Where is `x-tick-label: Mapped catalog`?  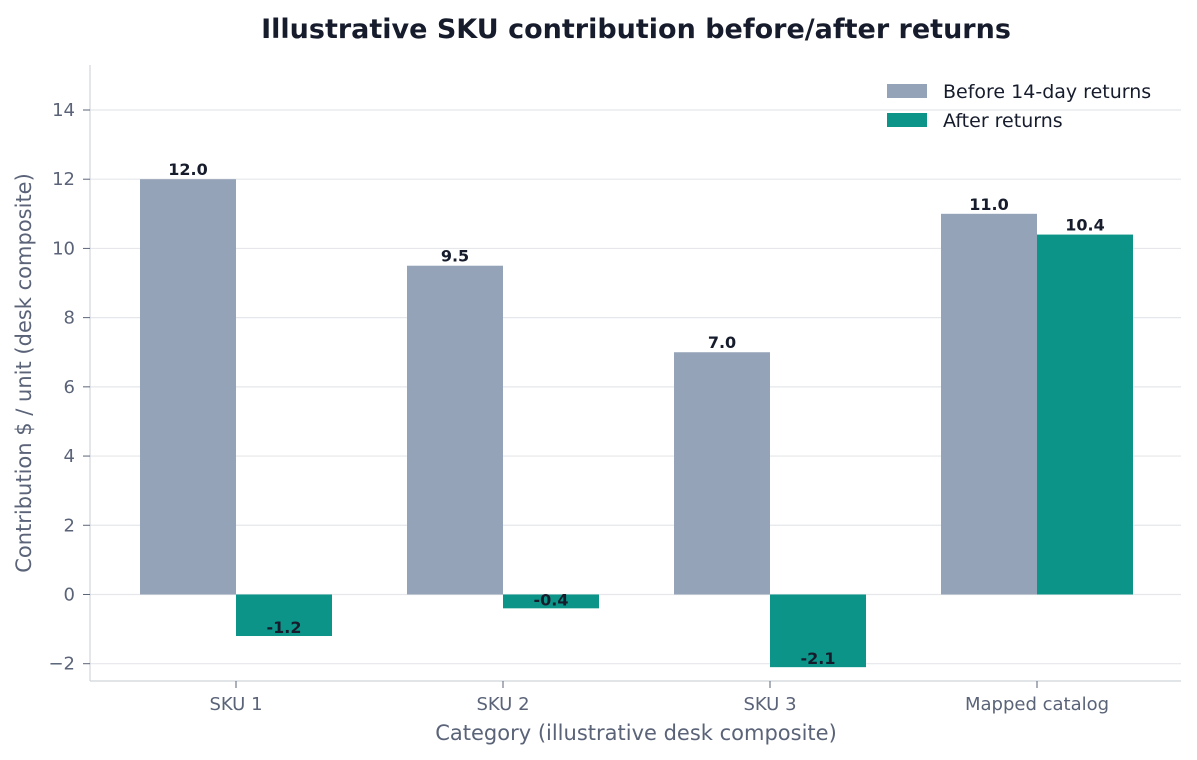
x-tick-label: Mapped catalog is located at coordinates (1037, 704).